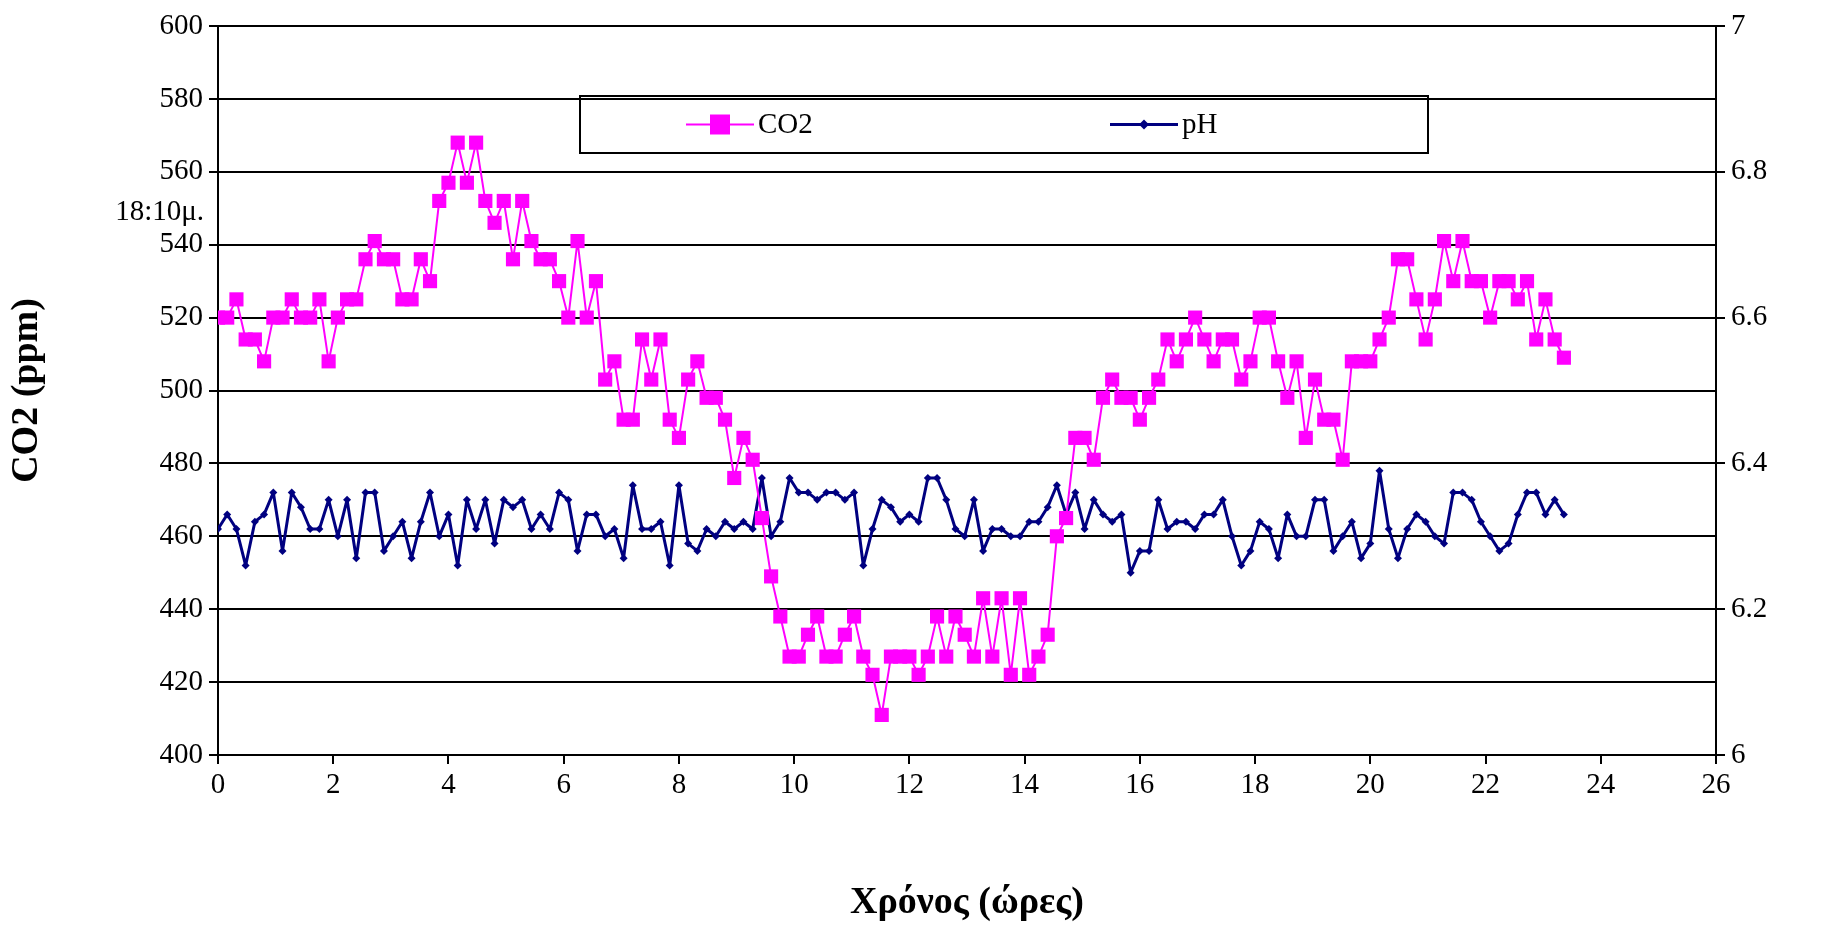 The width and height of the screenshot is (1827, 930). I want to click on x-tick-label: 8, so click(679, 783).